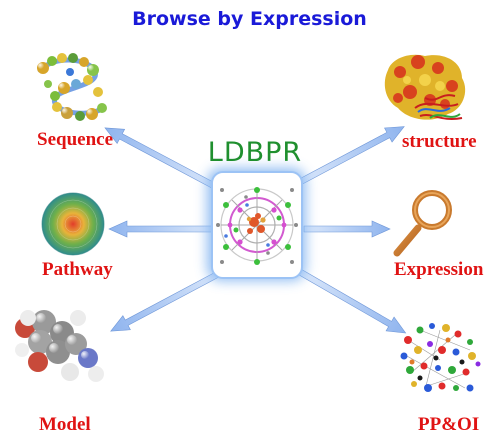 The image size is (499, 445). I want to click on node-label-model: Model, so click(65, 424).